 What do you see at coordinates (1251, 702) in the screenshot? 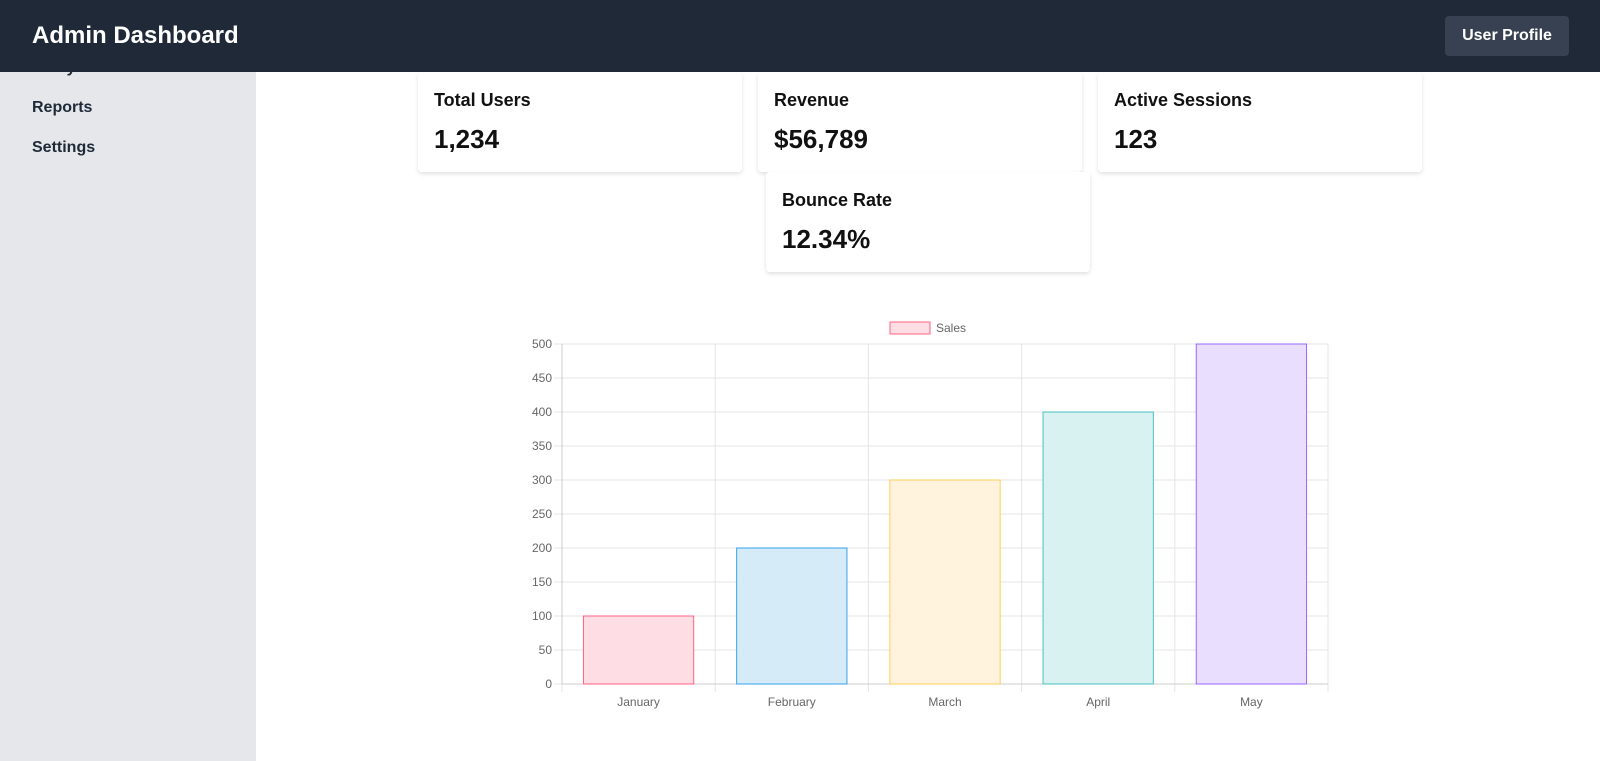
I see `x-tick-label: May` at bounding box center [1251, 702].